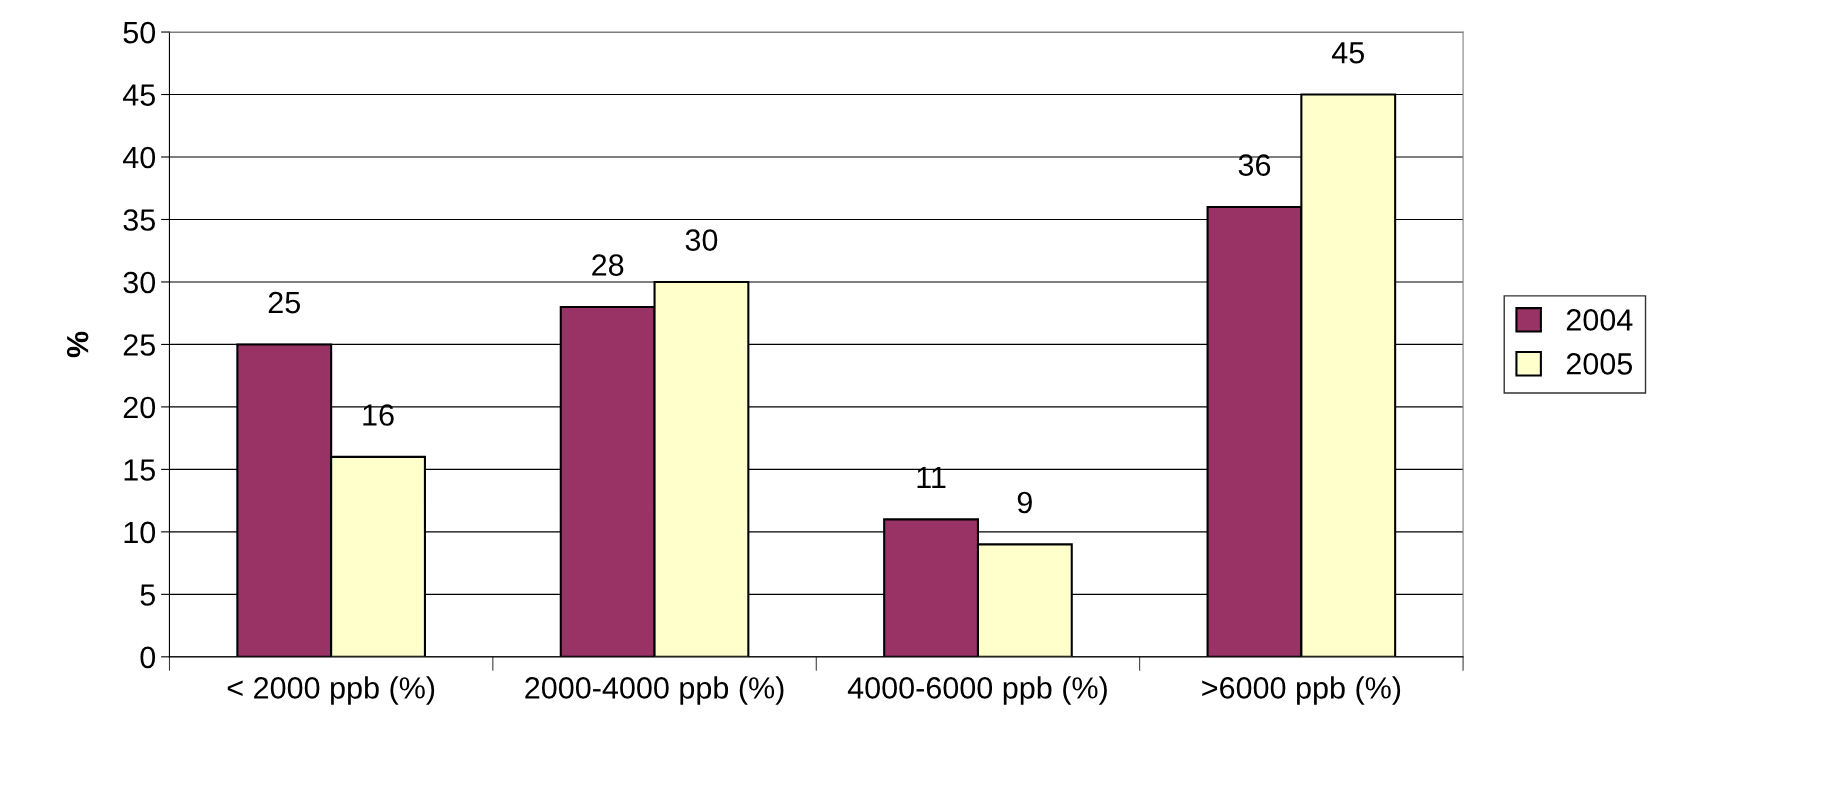 This screenshot has height=801, width=1822. What do you see at coordinates (701, 240) in the screenshot?
I see `data-label: 30` at bounding box center [701, 240].